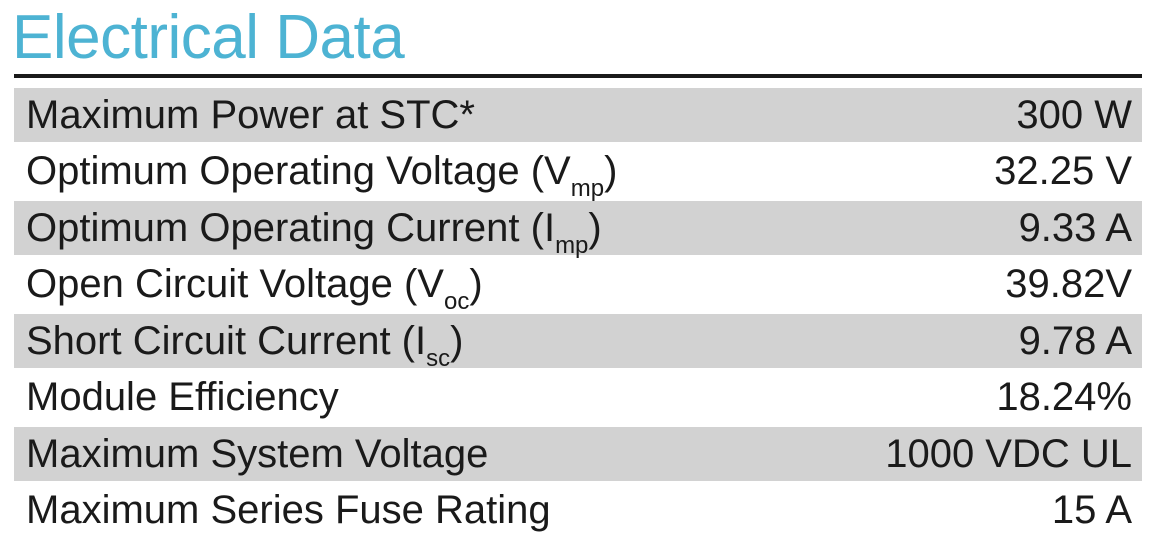  Describe the element at coordinates (322, 175) in the screenshot. I see `row-label: Optimum Operating Voltage (Vmp)` at that location.